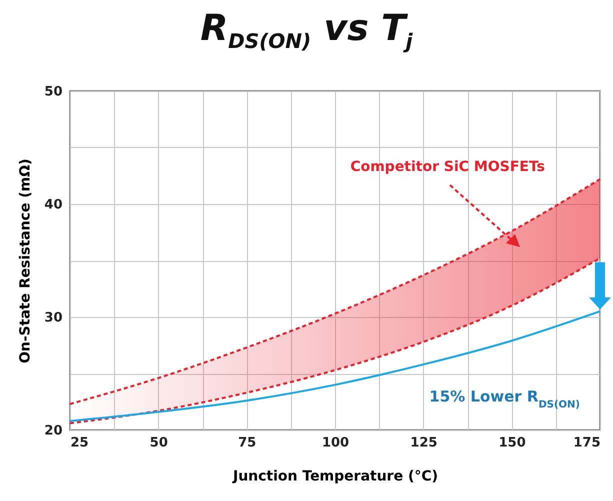 The height and width of the screenshot is (501, 613). Describe the element at coordinates (53, 431) in the screenshot. I see `y-tick-label: 20` at that location.